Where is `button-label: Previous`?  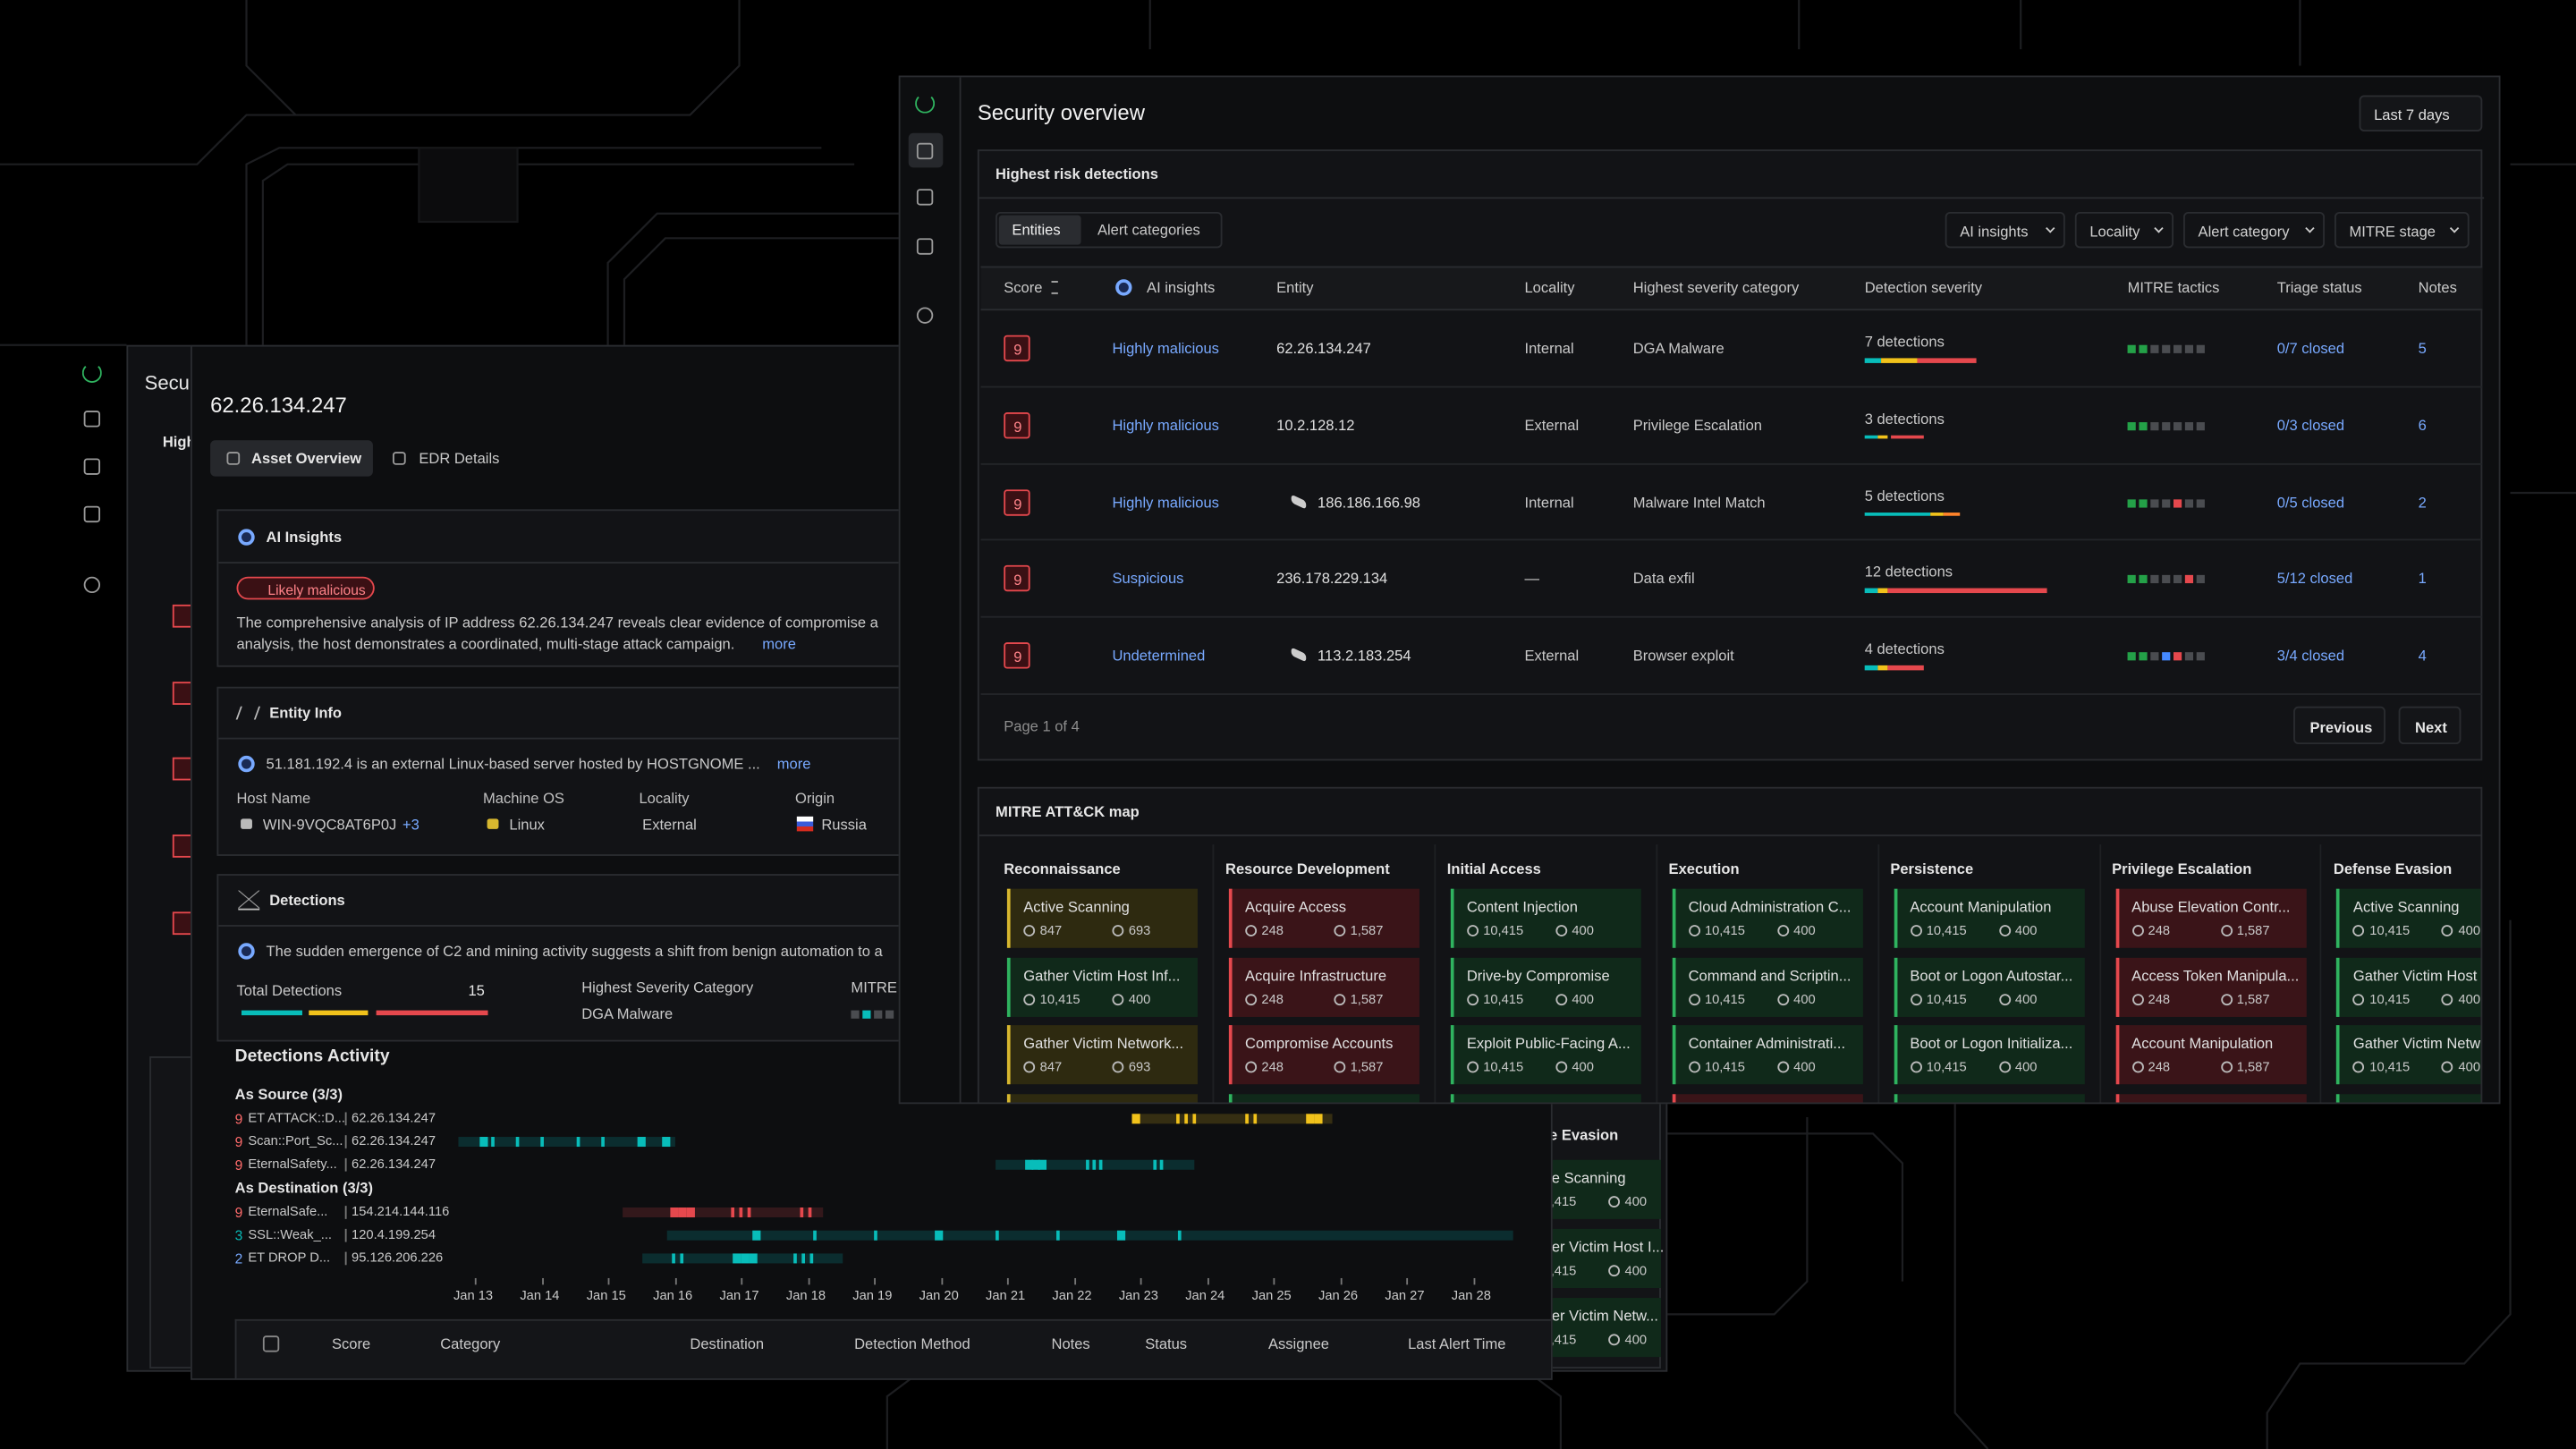 button-label: Previous is located at coordinates (2341, 727).